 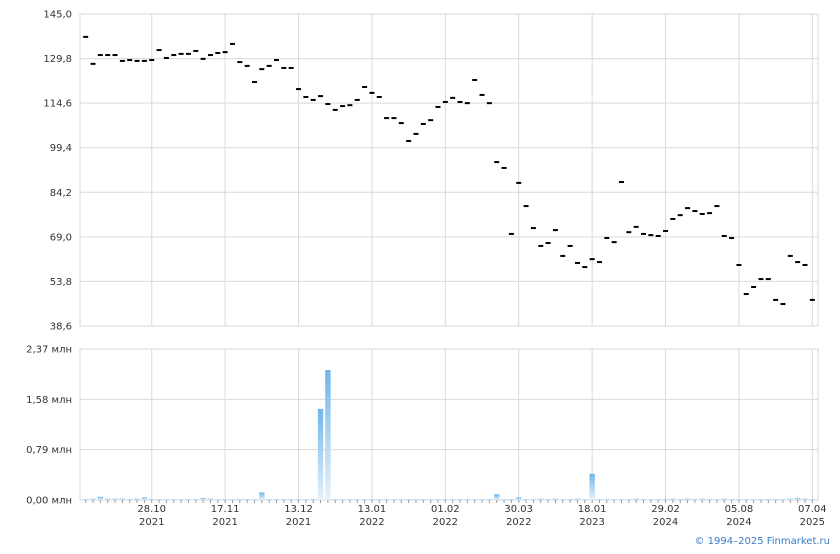 What do you see at coordinates (812, 516) in the screenshot?
I see `x-tick-label: 07.04 2025` at bounding box center [812, 516].